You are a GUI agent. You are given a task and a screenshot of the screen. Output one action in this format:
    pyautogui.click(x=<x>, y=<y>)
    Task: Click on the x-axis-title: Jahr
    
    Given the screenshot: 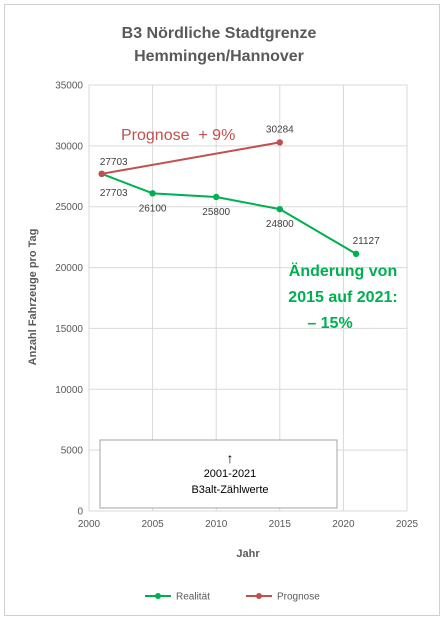 What is the action you would take?
    pyautogui.click(x=248, y=554)
    